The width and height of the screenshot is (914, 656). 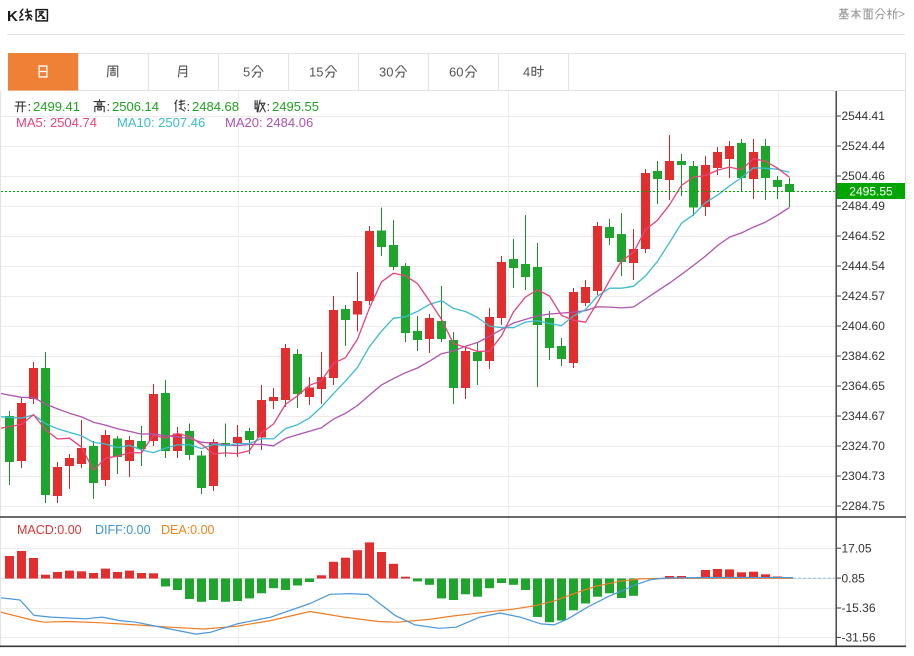 What do you see at coordinates (857, 548) in the screenshot?
I see `svg-text: 17.05` at bounding box center [857, 548].